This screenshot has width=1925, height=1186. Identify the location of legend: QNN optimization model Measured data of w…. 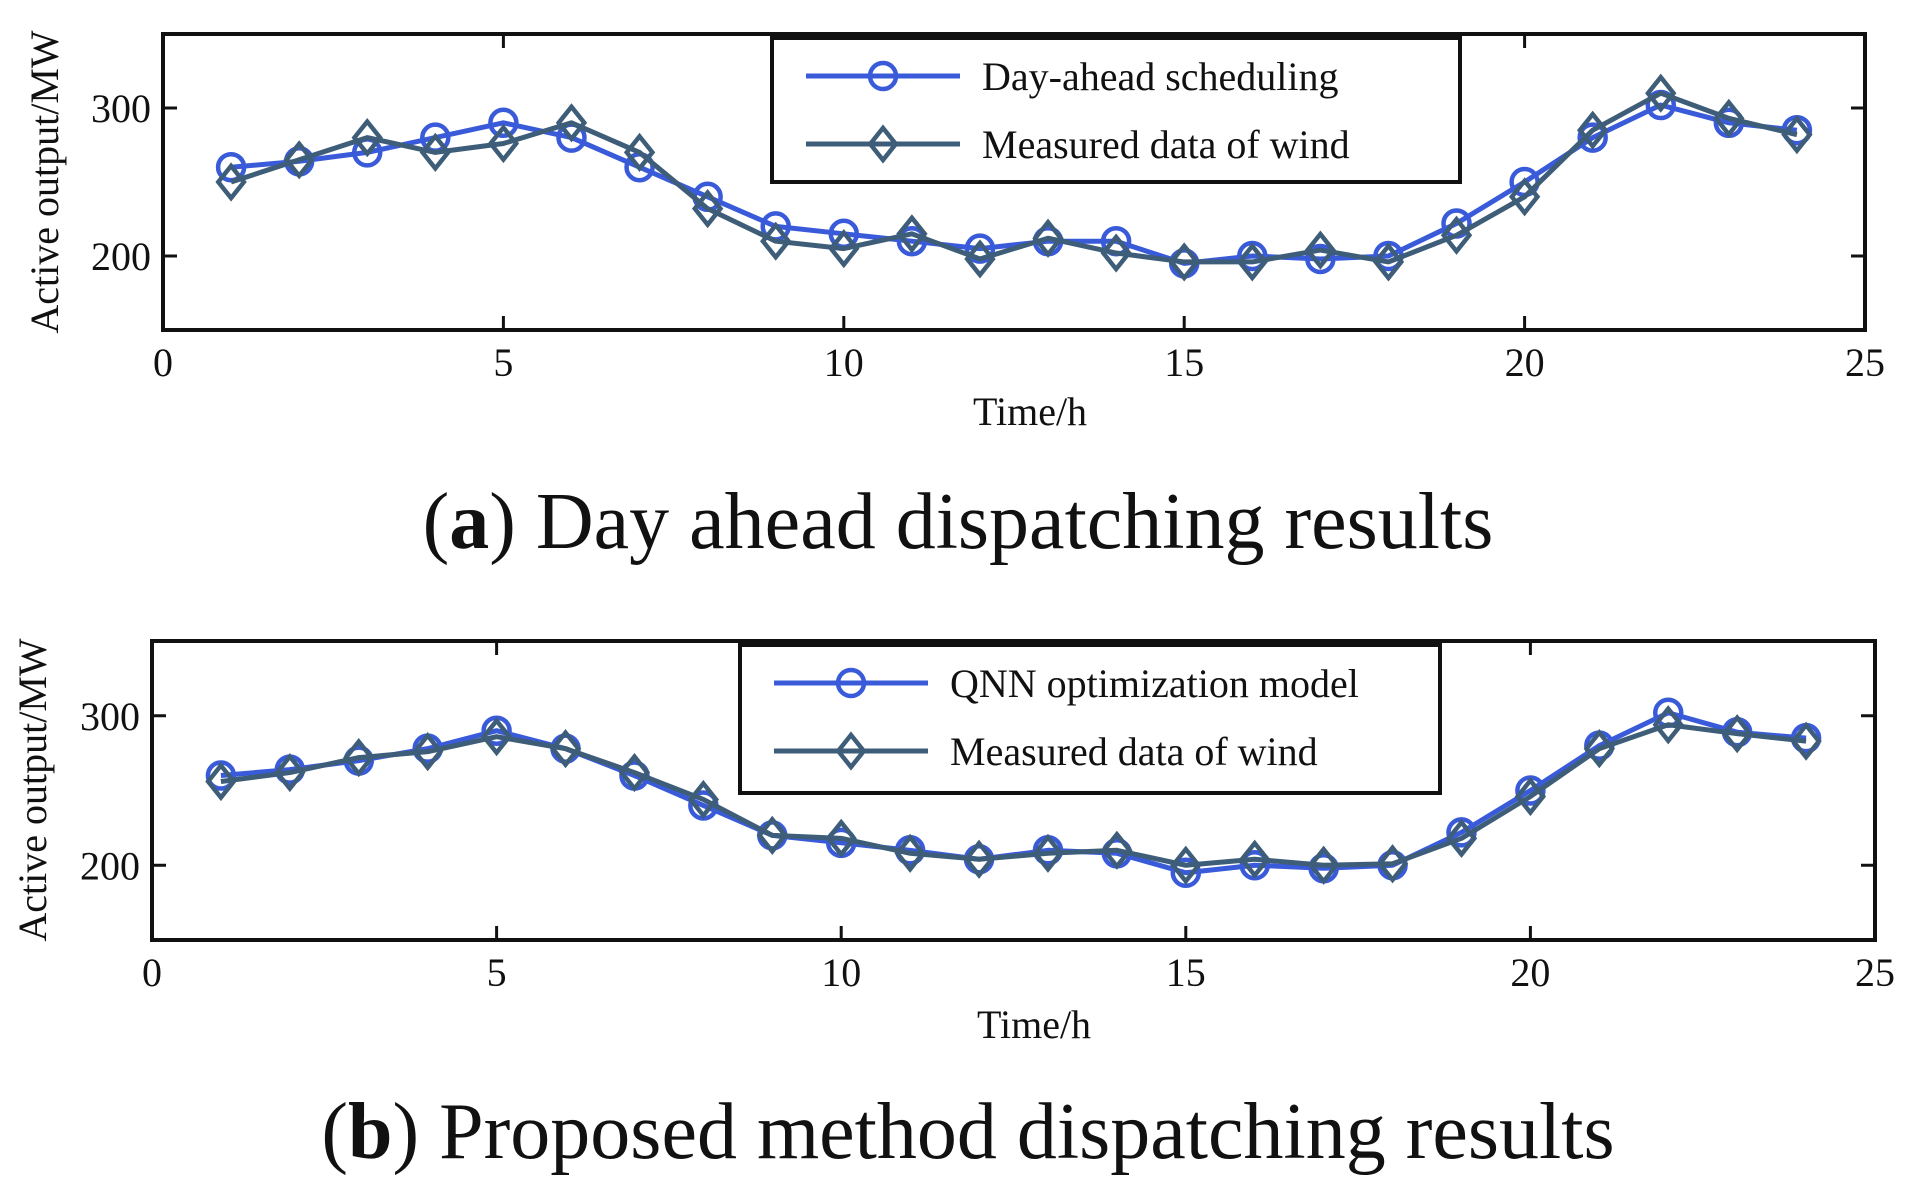
(1090, 719).